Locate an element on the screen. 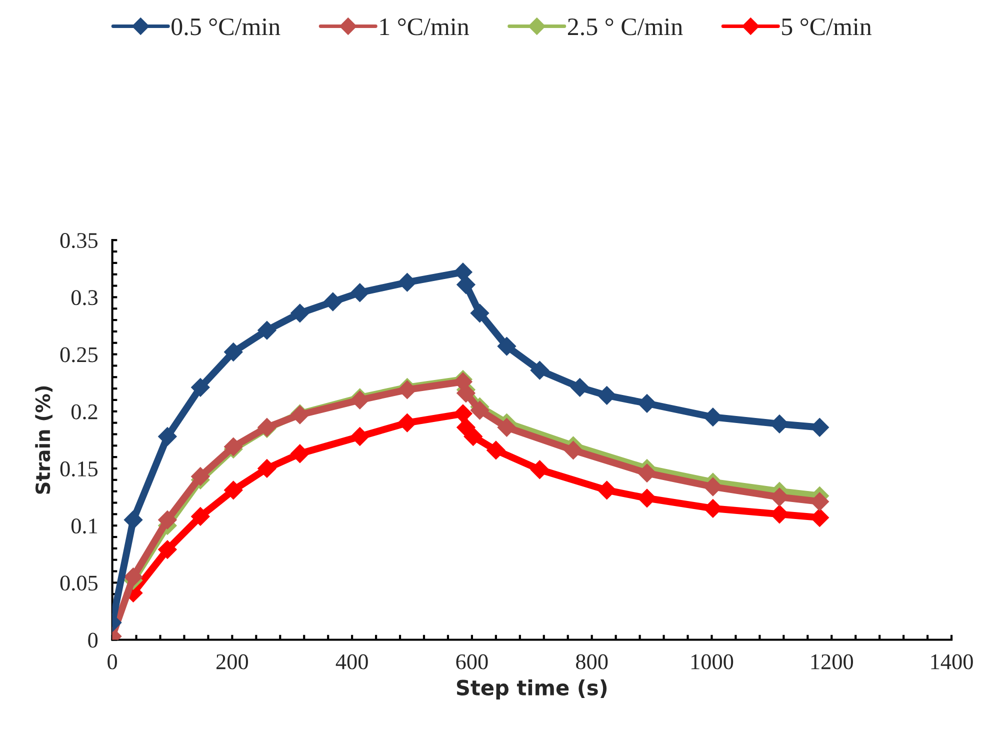 The image size is (985, 732). x-tick-label: 800 is located at coordinates (592, 662).